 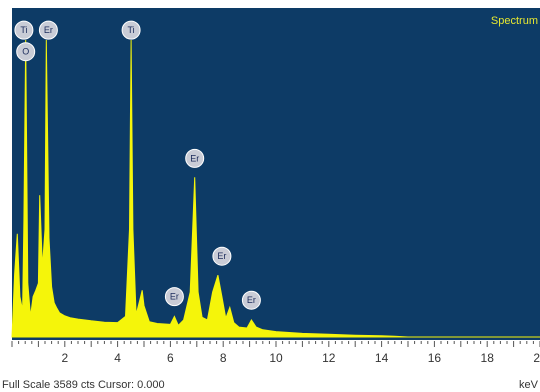 I want to click on x-axis: 2 4 6 8 10 12 14 16 18 20, so click(x=275, y=353).